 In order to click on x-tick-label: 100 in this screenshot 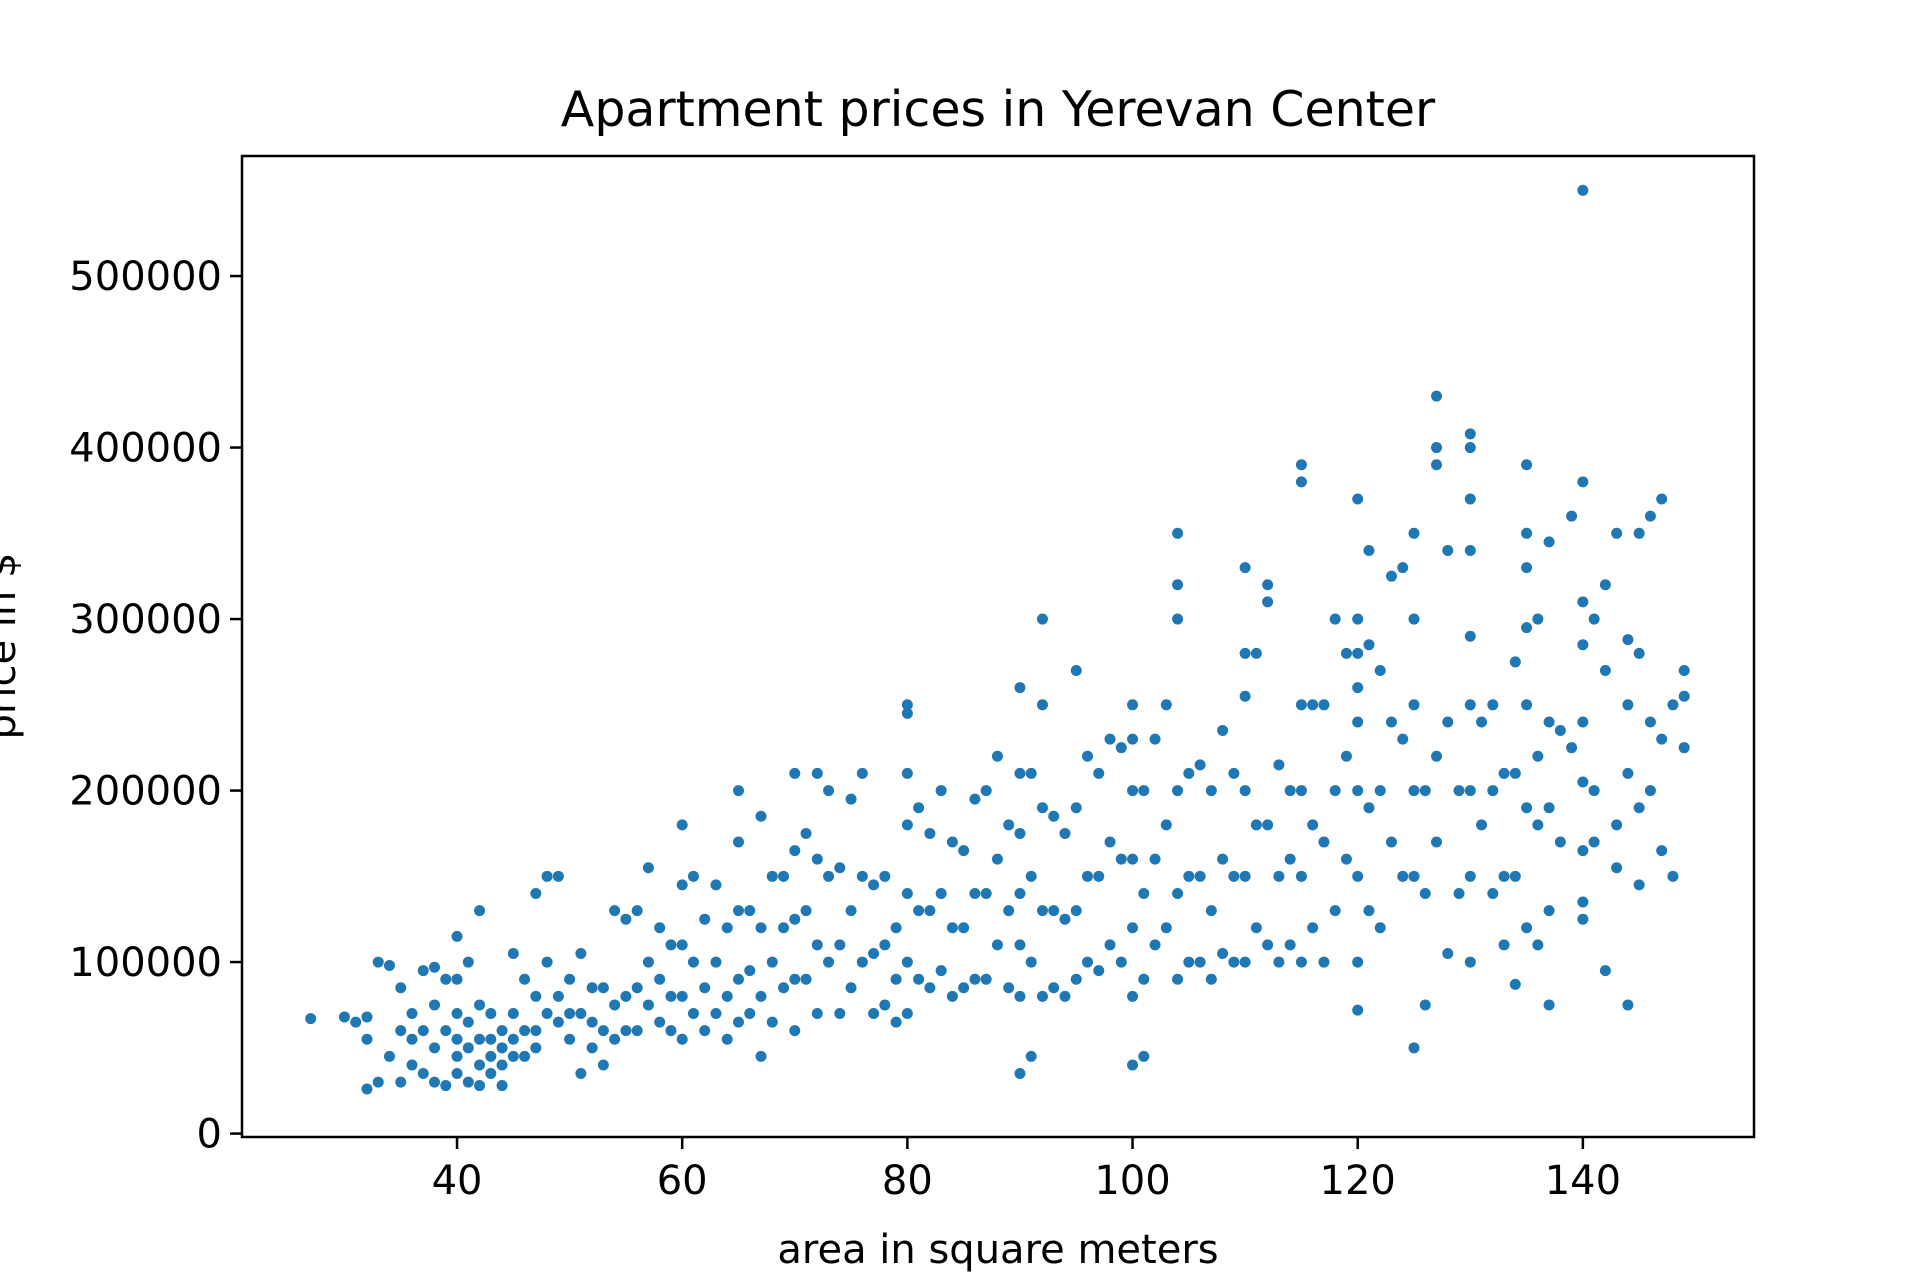, I will do `click(1132, 1181)`.